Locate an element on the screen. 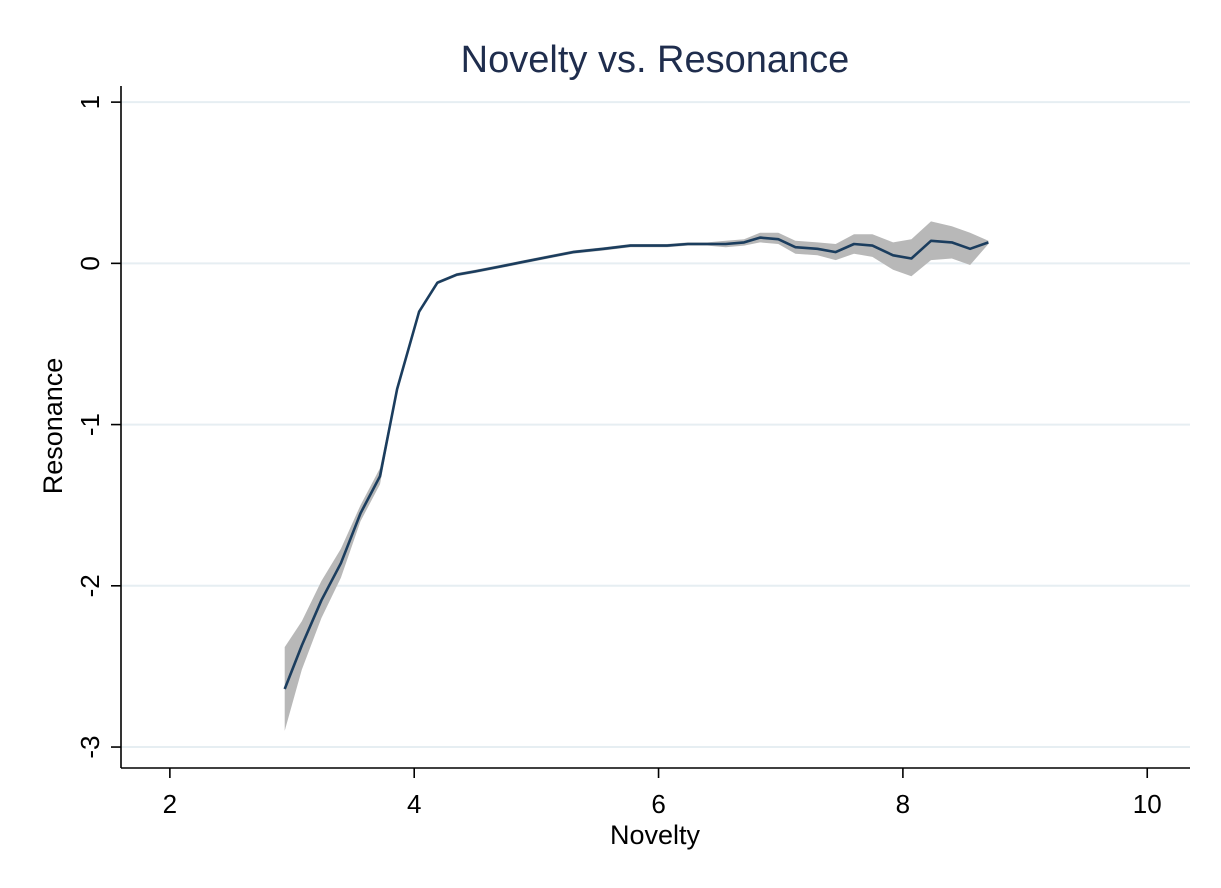 The image size is (1221, 888). x-tick-label: 8 is located at coordinates (903, 804).